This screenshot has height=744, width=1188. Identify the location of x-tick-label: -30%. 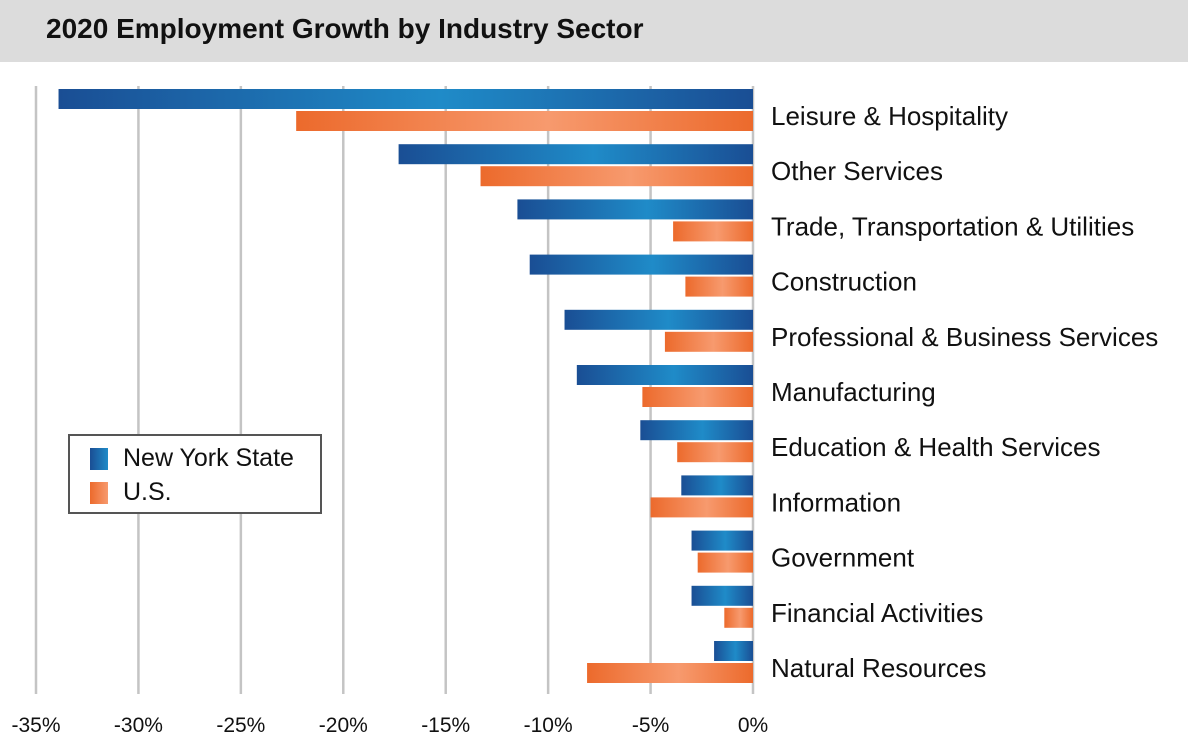
(138, 725).